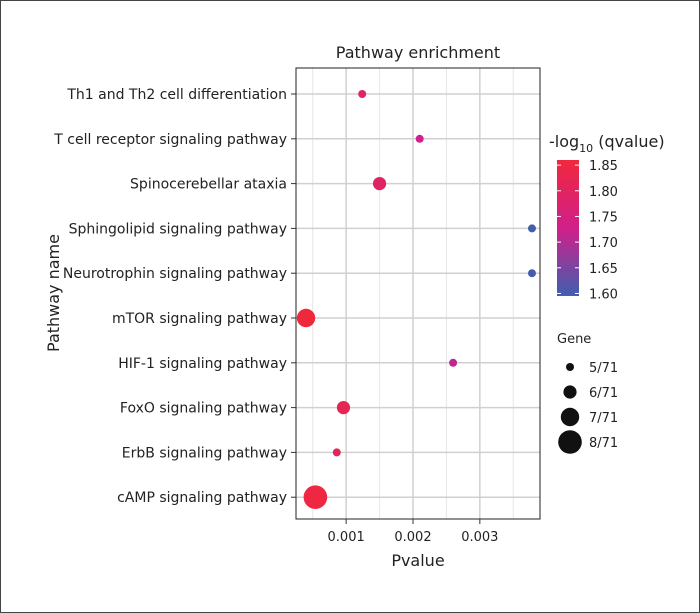 The height and width of the screenshot is (613, 700). Describe the element at coordinates (176, 95) in the screenshot. I see `category-label: Th1 and Th2 cell differentiation` at that location.